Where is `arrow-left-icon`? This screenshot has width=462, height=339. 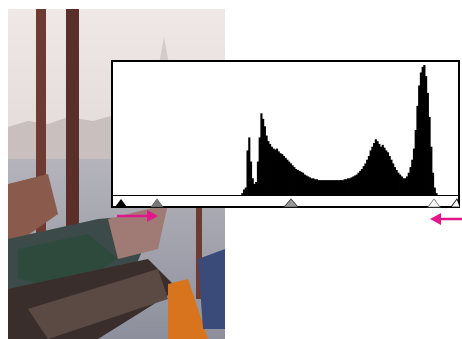 arrow-left-icon is located at coordinates (446, 219).